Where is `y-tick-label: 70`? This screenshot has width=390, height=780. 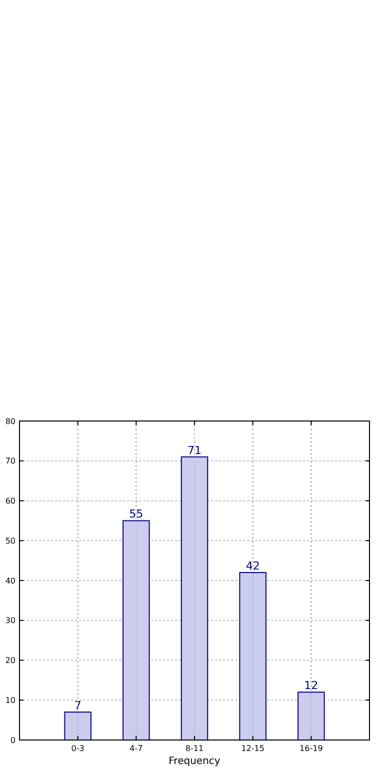 y-tick-label: 70 is located at coordinates (10, 461).